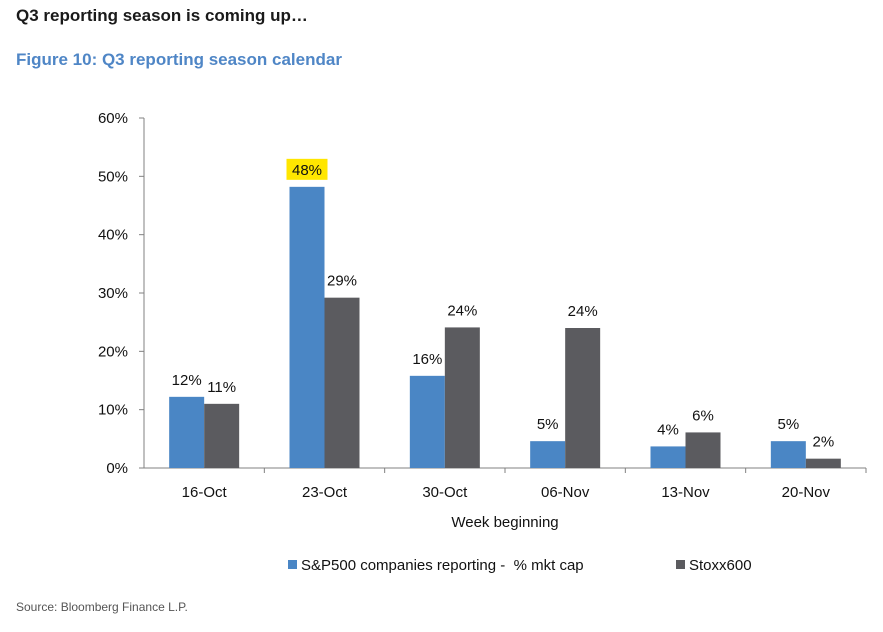  What do you see at coordinates (548, 454) in the screenshot?
I see `bar-sp500-06-nov` at bounding box center [548, 454].